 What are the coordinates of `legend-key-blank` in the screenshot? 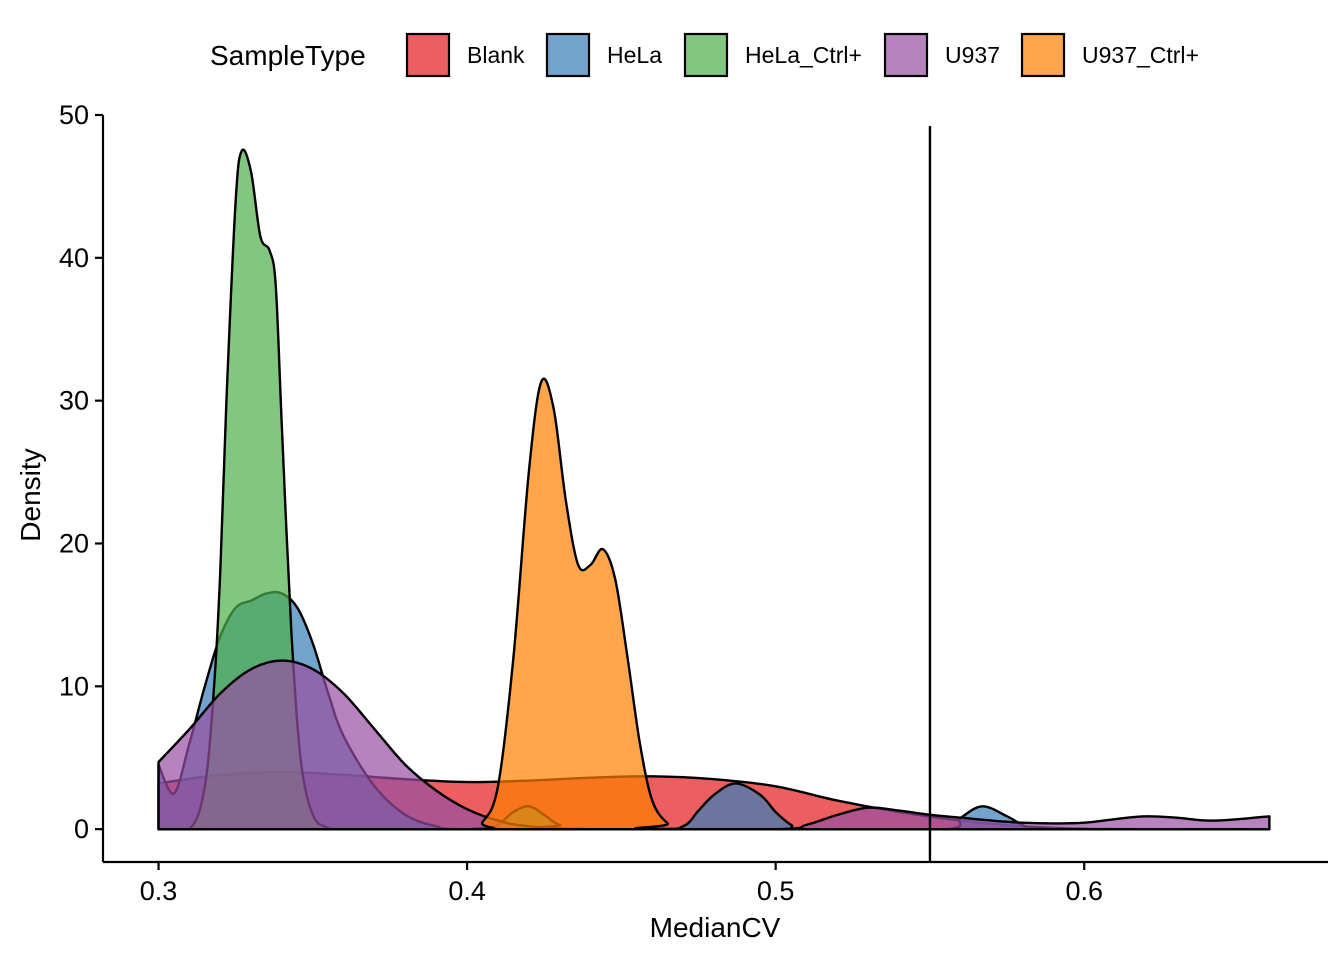 It's located at (428, 55).